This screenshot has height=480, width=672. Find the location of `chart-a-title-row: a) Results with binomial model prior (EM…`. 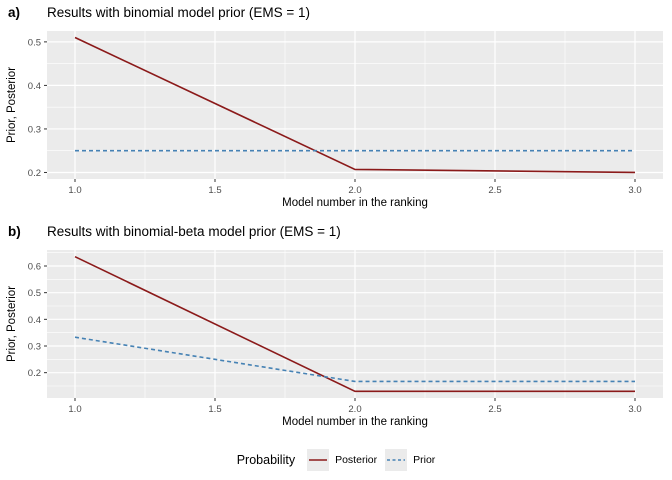

chart-a-title-row: a) Results with binomial model prior (EM… is located at coordinates (340, 15).